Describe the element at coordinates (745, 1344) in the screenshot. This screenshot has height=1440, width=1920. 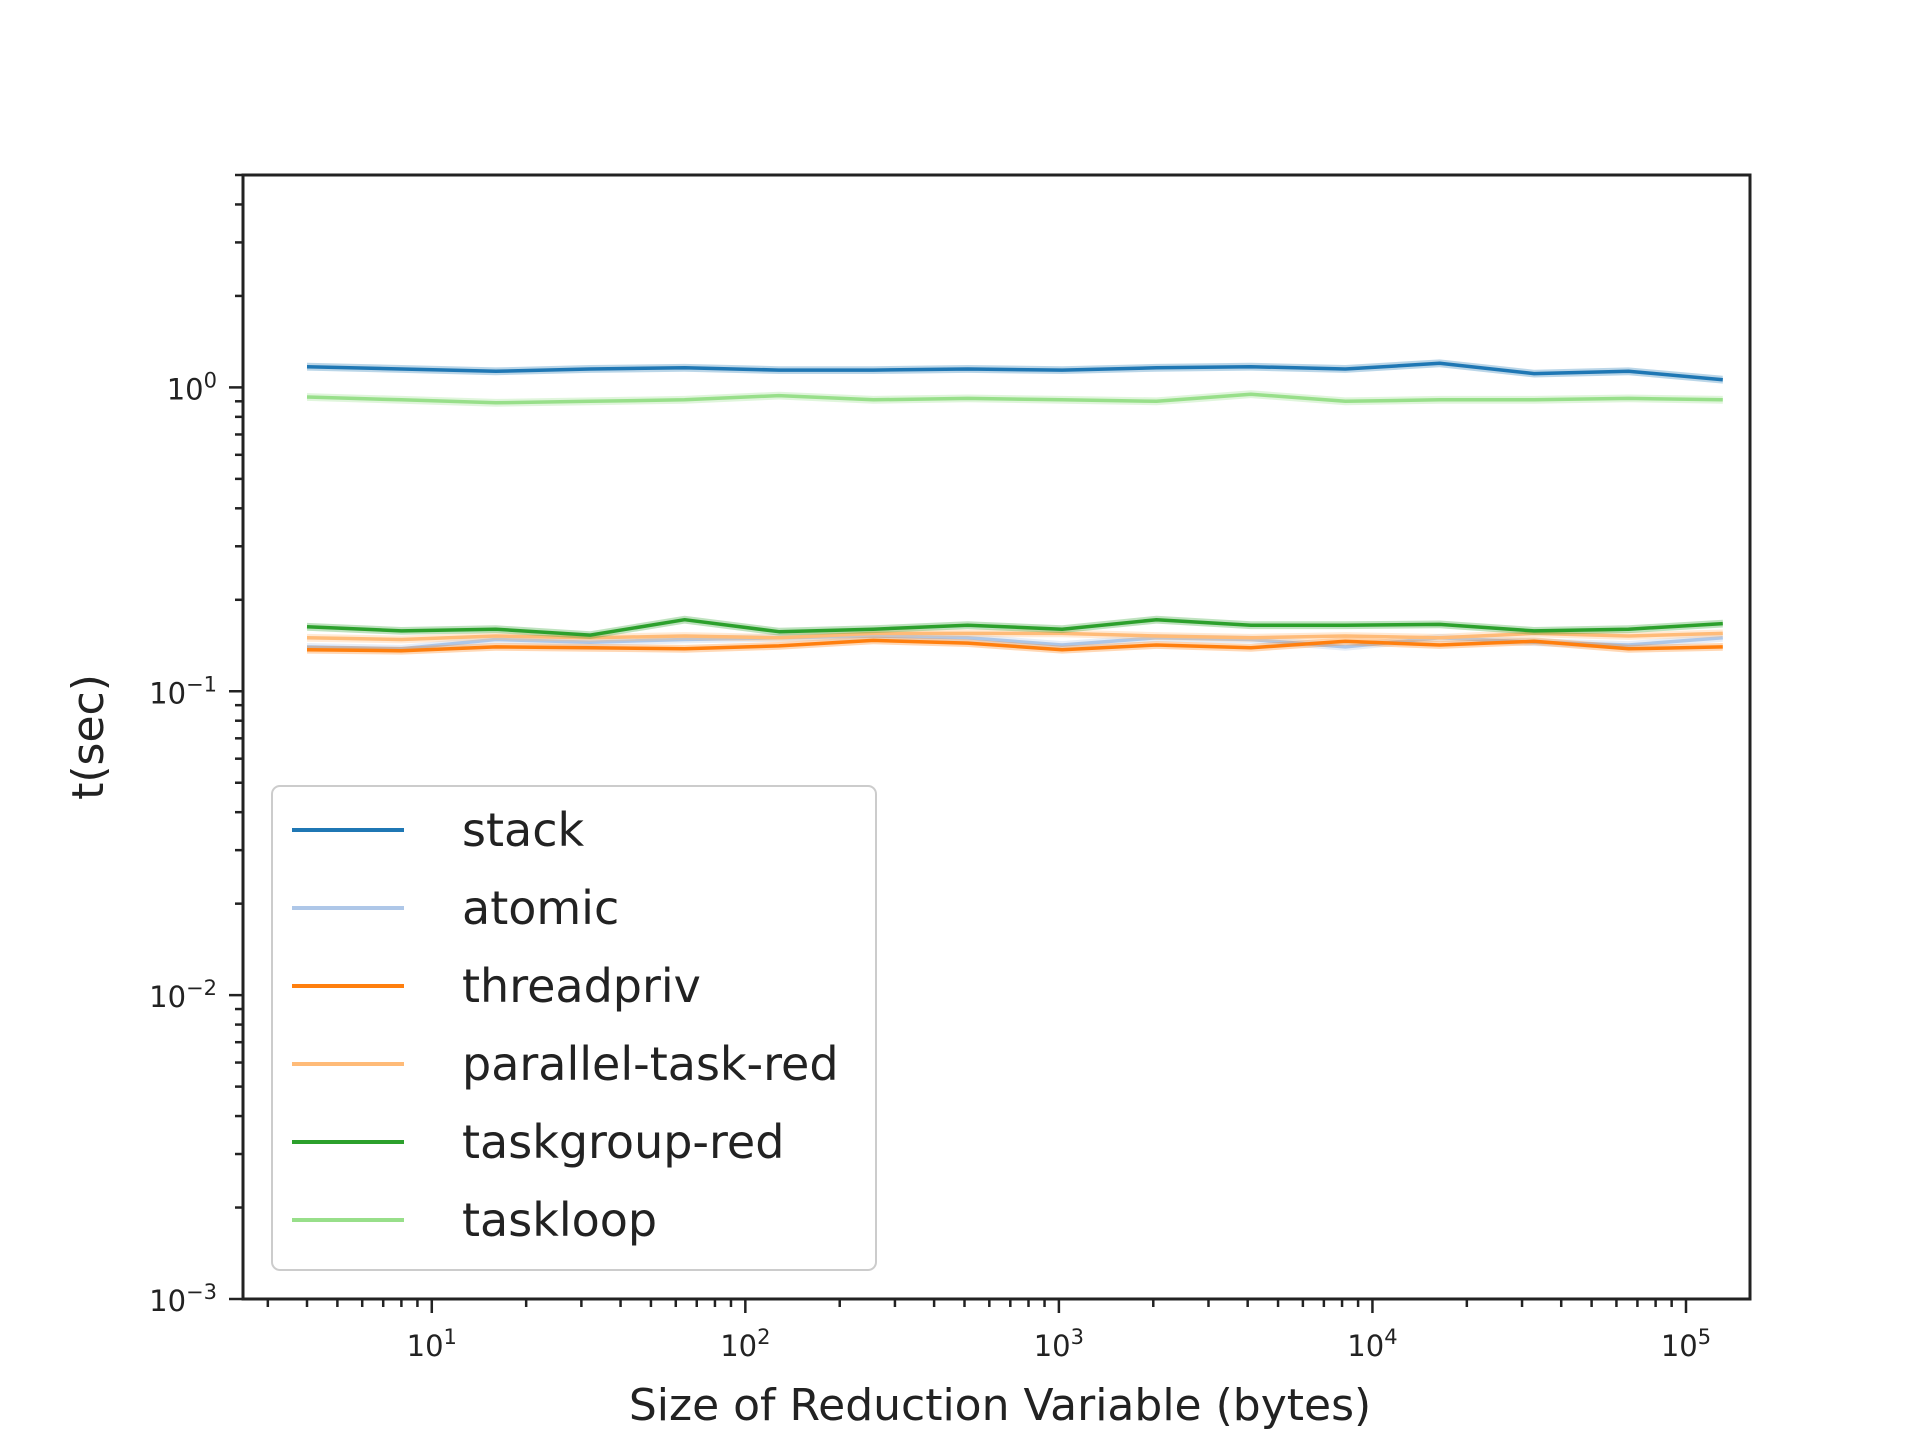
I see `x-tick-label: 10²` at that location.